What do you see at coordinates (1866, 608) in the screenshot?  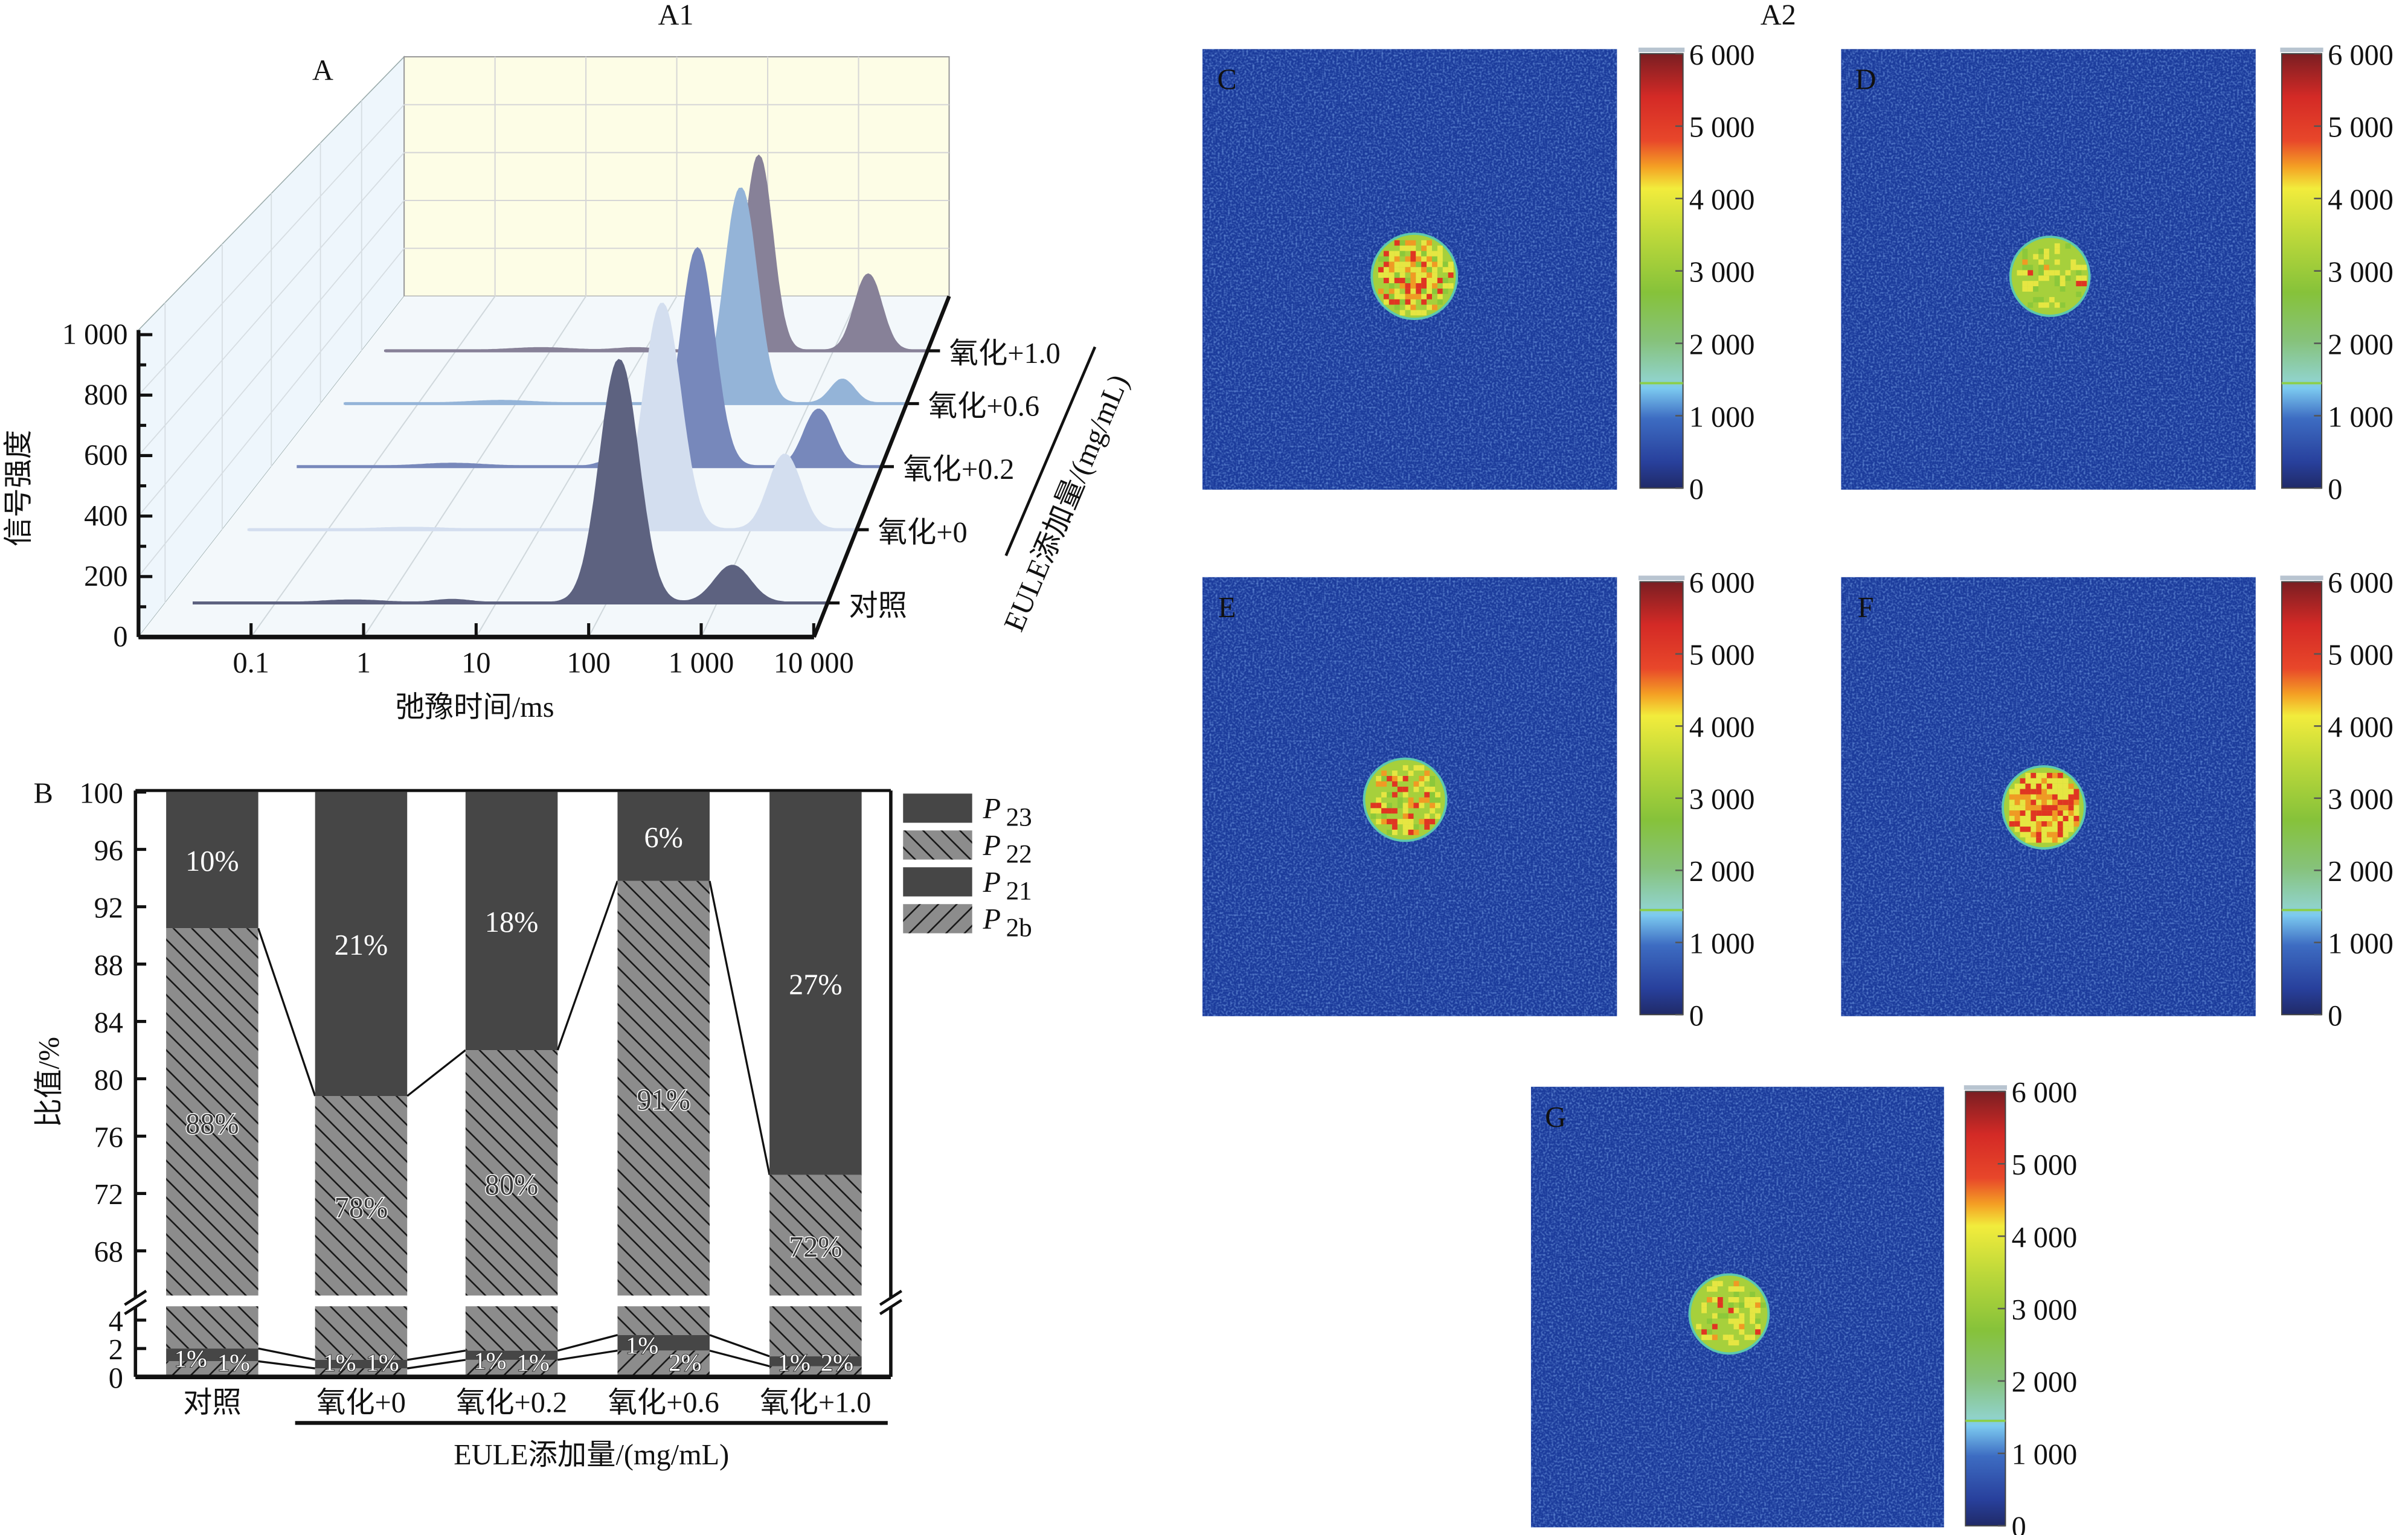 I see `panel-label: F` at bounding box center [1866, 608].